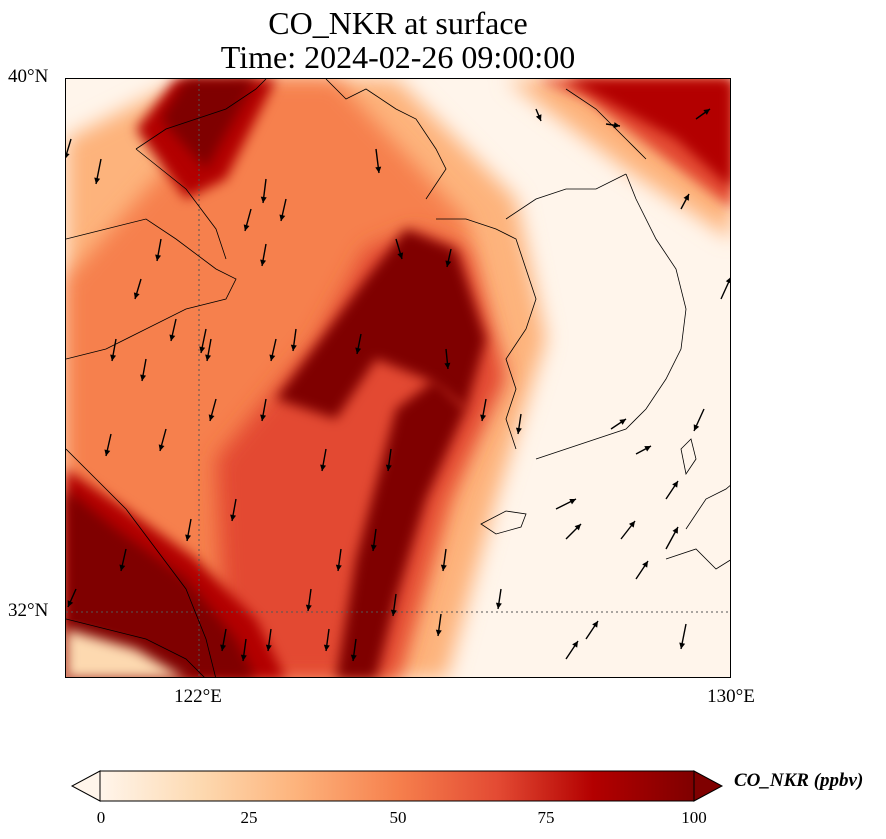 Image resolution: width=886 pixels, height=839 pixels. I want to click on colorbar-tick-50: 50, so click(398, 817).